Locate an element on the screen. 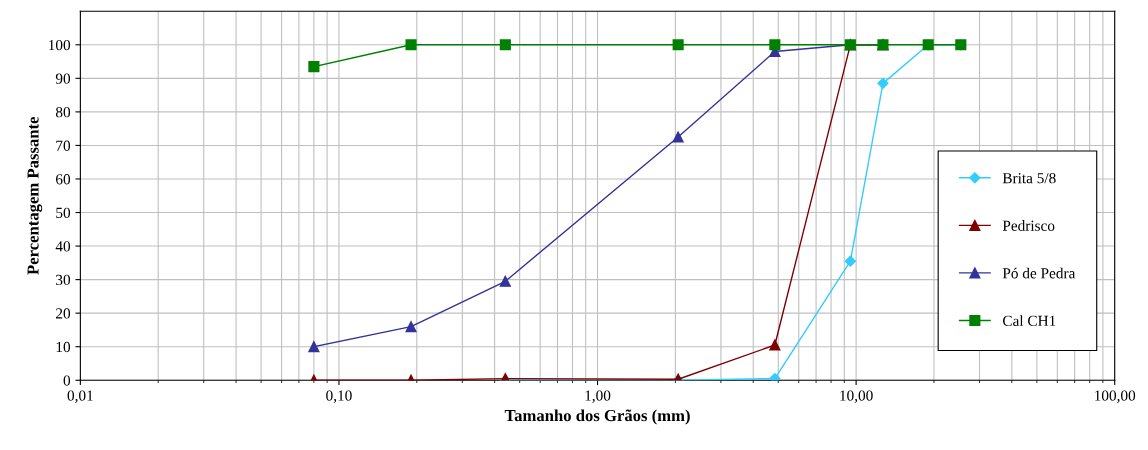  y-tick-label: 70 is located at coordinates (63, 145).